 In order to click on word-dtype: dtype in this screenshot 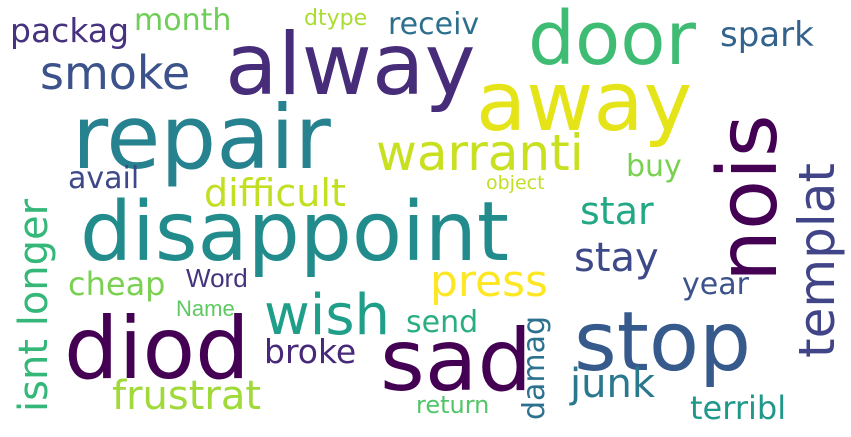, I will do `click(336, 18)`.